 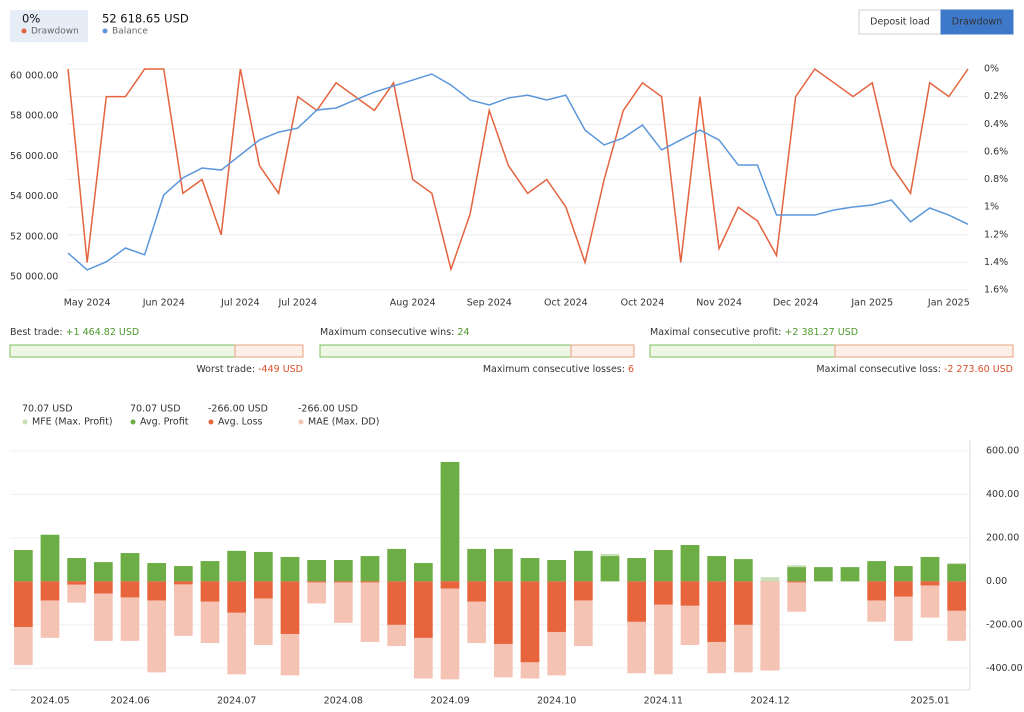 What do you see at coordinates (719, 303) in the screenshot?
I see `x-tick-label: Nov 2024` at bounding box center [719, 303].